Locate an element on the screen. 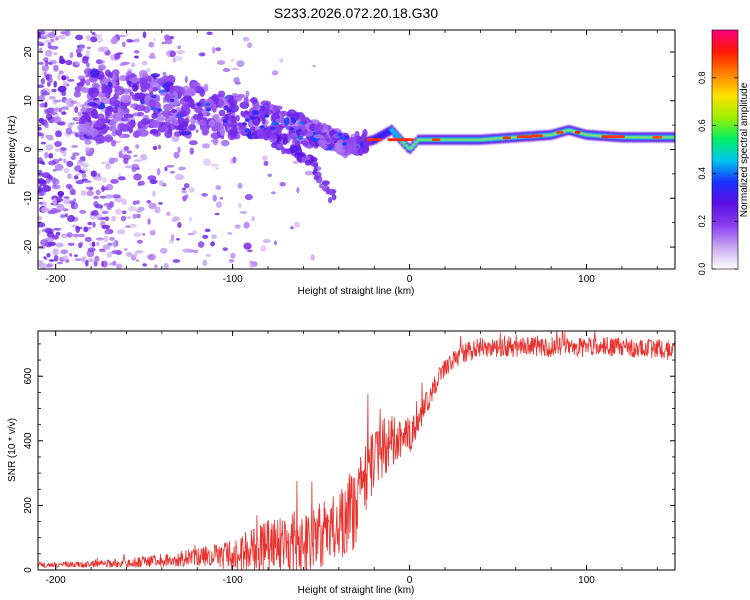 The width and height of the screenshot is (750, 600). spectrogram-ytick-label: -20 is located at coordinates (28, 246).